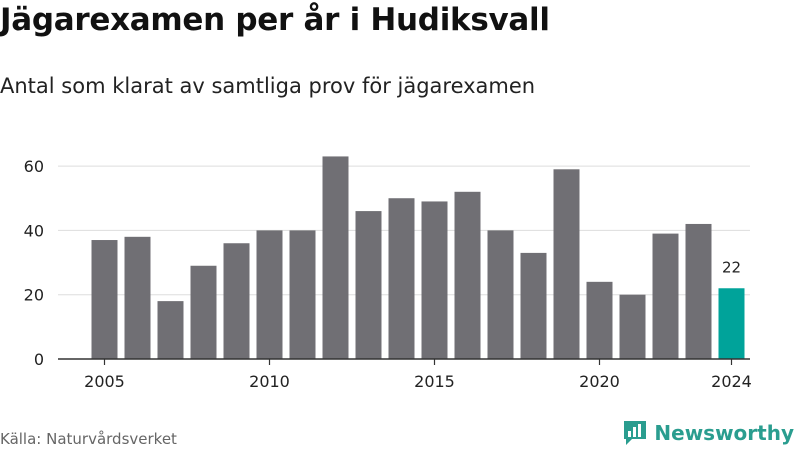  I want to click on y-axis-ticks: 0 20 40 60, so click(34, 263).